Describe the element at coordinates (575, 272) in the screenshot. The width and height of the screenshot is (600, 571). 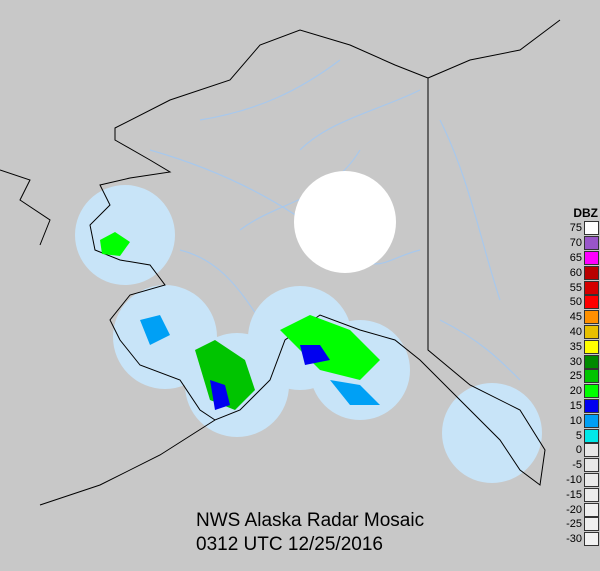
I see `legend-label: 60` at that location.